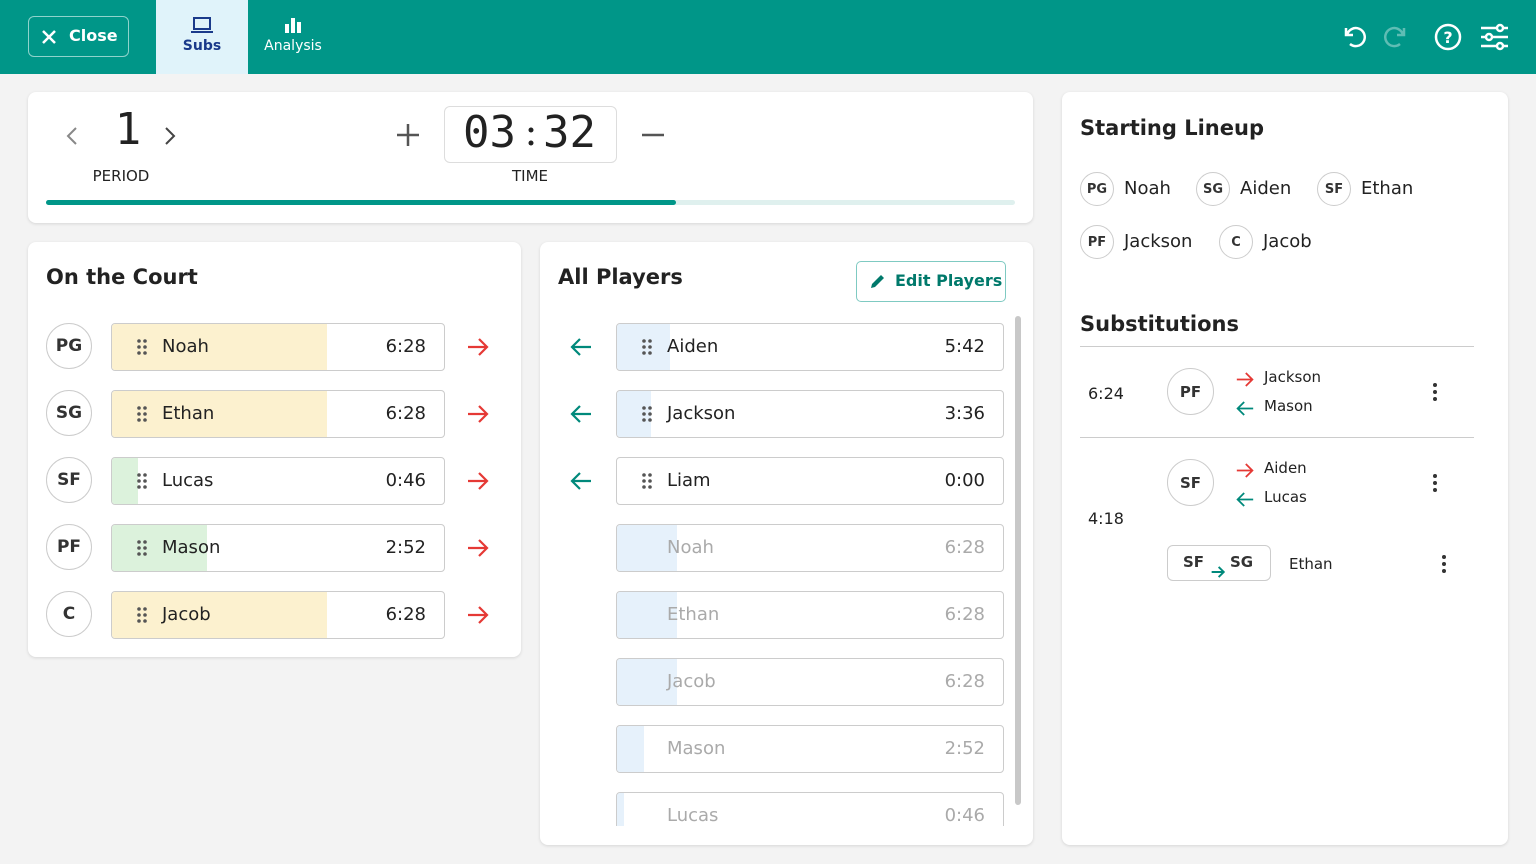 This screenshot has height=864, width=1536. What do you see at coordinates (693, 346) in the screenshot?
I see `player-name: Aiden` at bounding box center [693, 346].